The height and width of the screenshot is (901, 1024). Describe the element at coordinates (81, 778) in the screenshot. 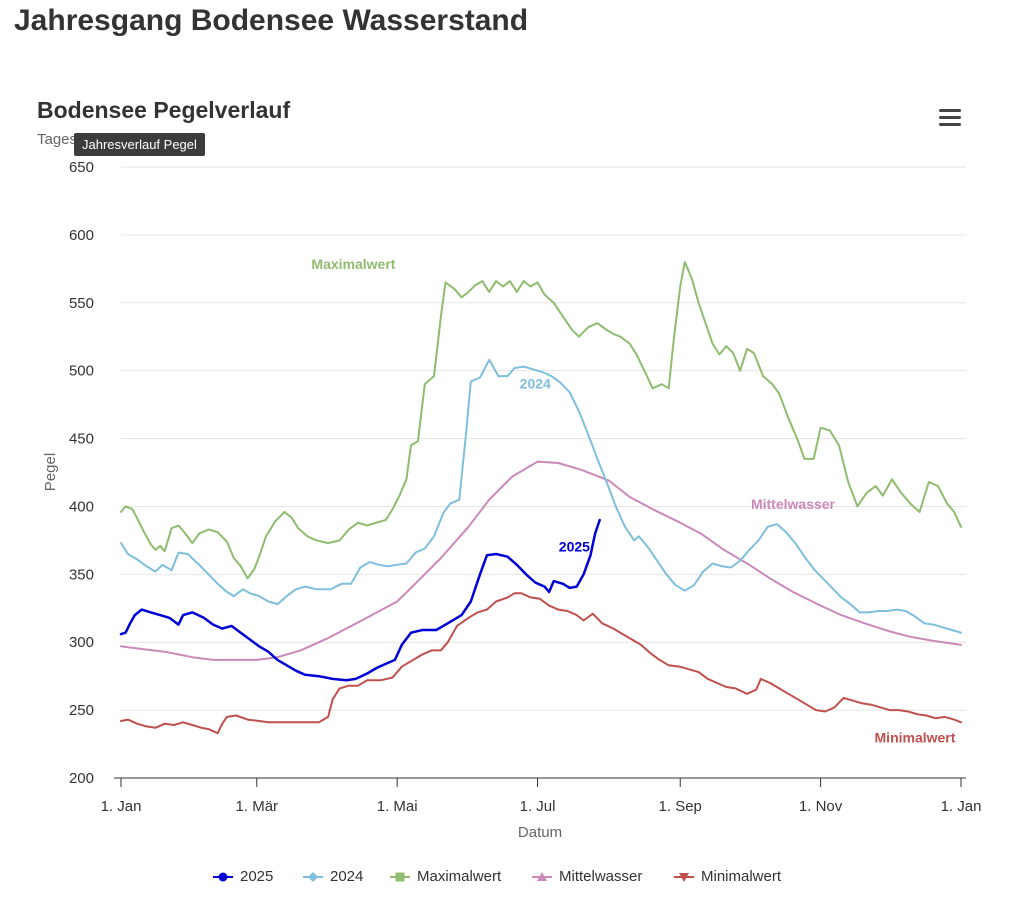

I see `y-tick-label: 200` at that location.